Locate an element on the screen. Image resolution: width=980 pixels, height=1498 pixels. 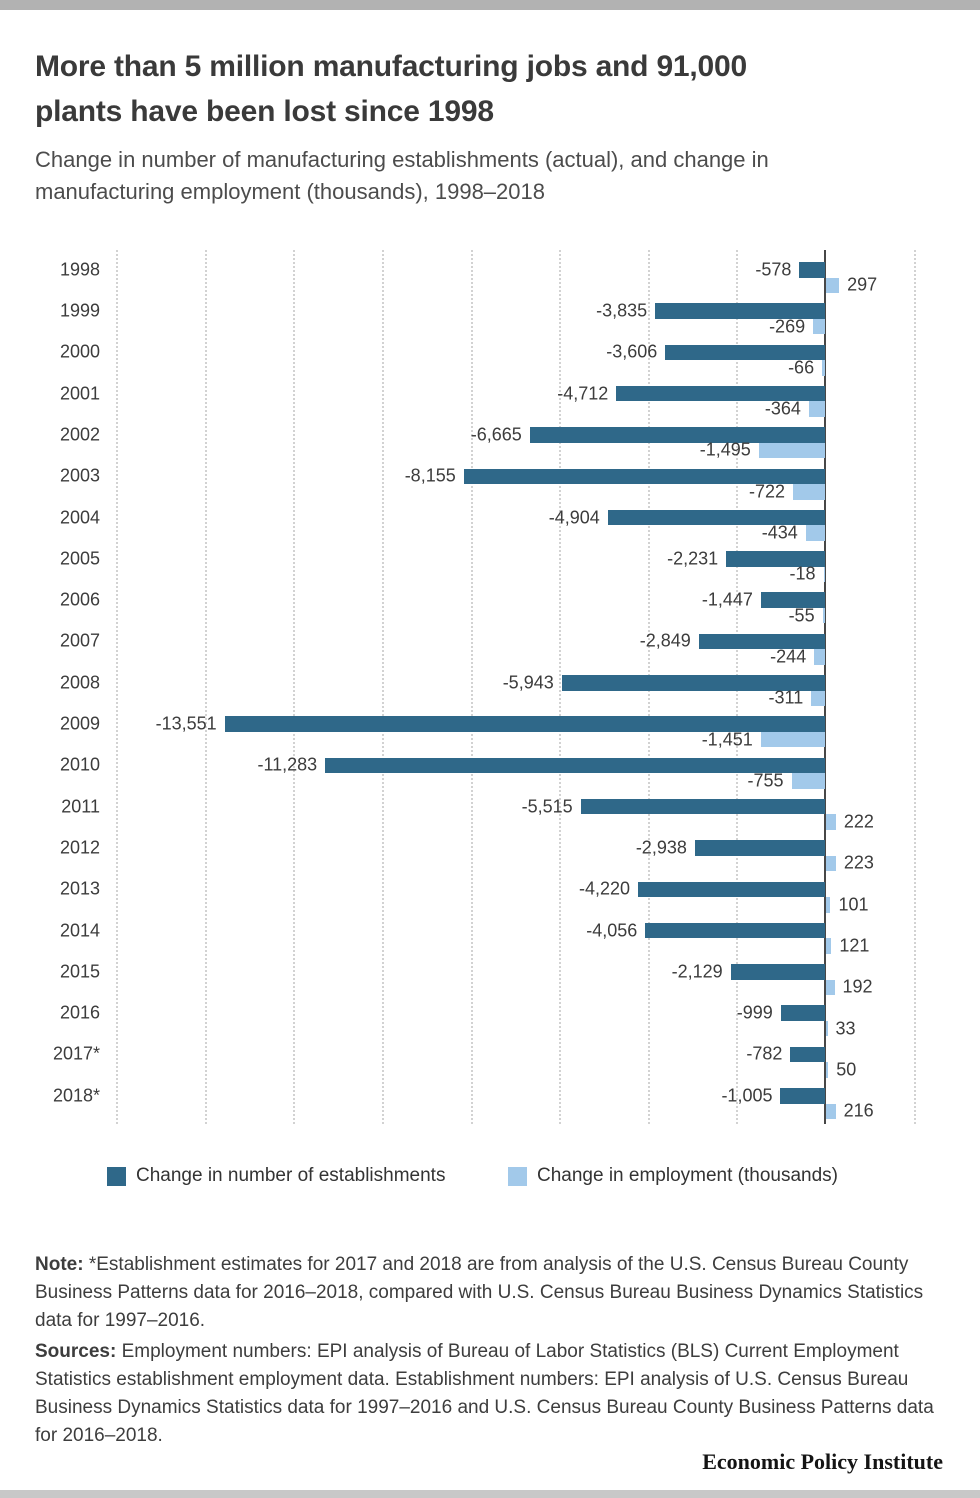
employment-bar-2000 is located at coordinates (823, 368).